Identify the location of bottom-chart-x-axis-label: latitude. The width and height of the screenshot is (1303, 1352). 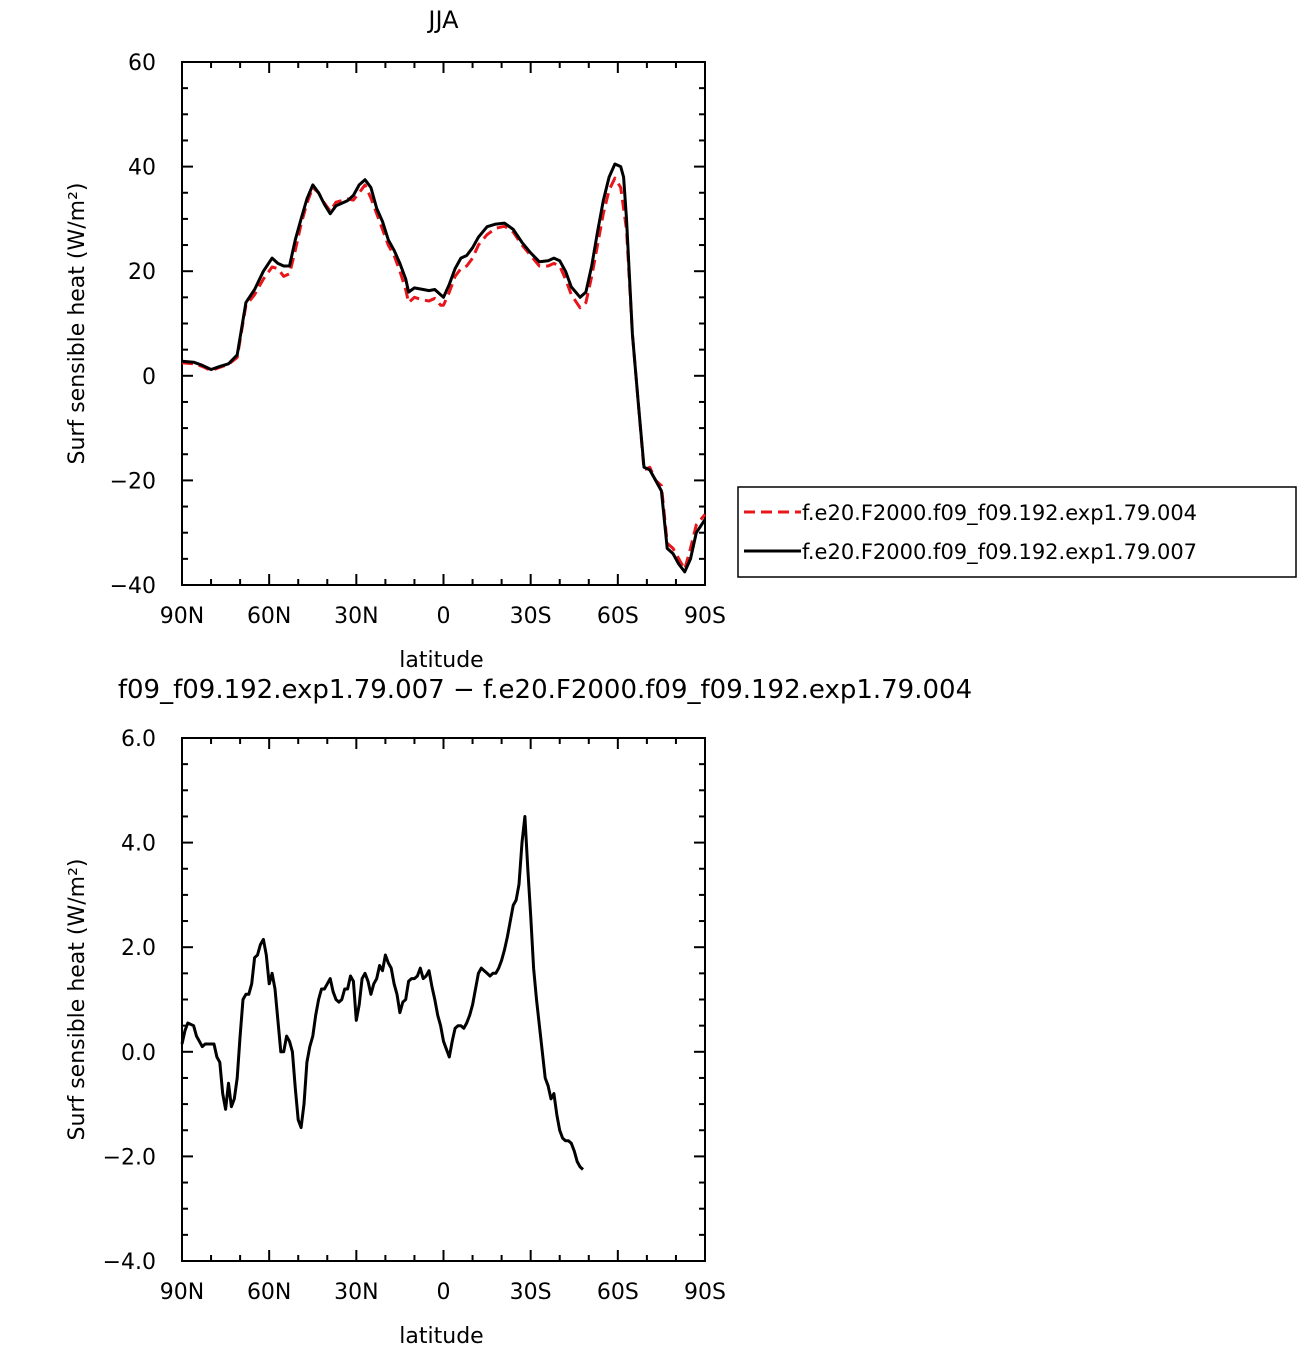
(441, 1336).